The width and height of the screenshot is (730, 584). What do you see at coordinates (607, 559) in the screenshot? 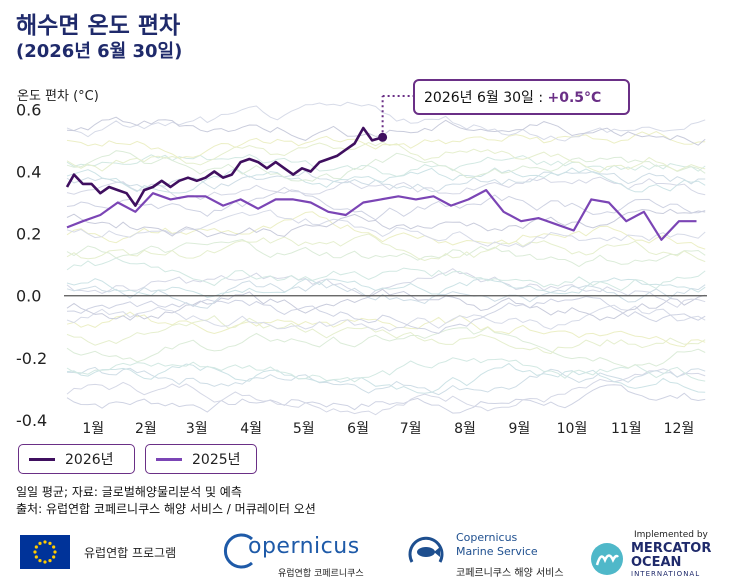
I see `mercator-ocean-icon` at bounding box center [607, 559].